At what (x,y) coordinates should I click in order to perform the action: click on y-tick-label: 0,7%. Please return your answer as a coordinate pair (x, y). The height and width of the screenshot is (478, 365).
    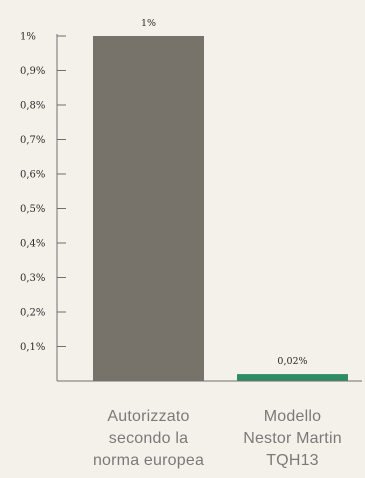
    Looking at the image, I should click on (32, 140).